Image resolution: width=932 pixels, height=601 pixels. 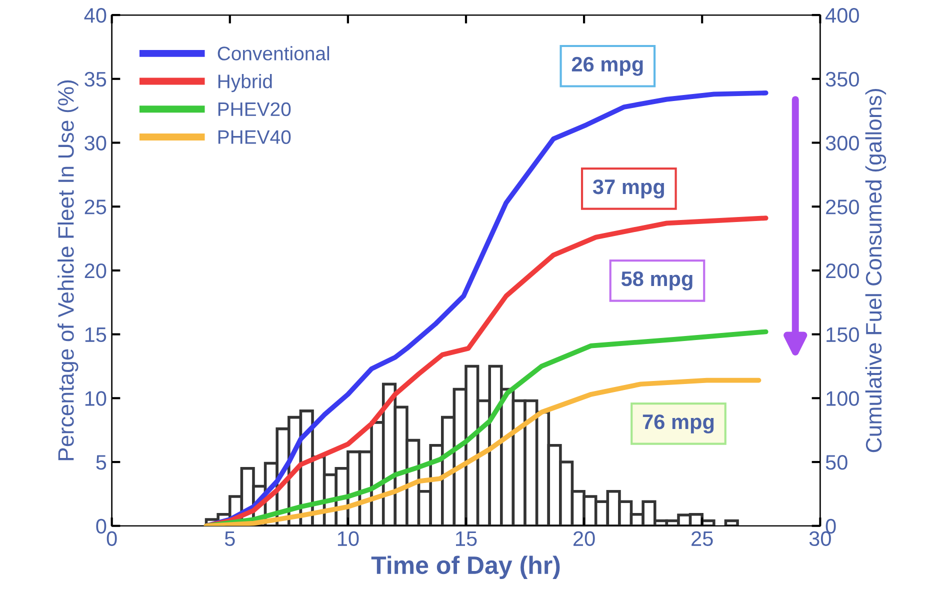 I want to click on y2-axis-title: Cumulative Fuel Consumed (gallons), so click(x=875, y=270).